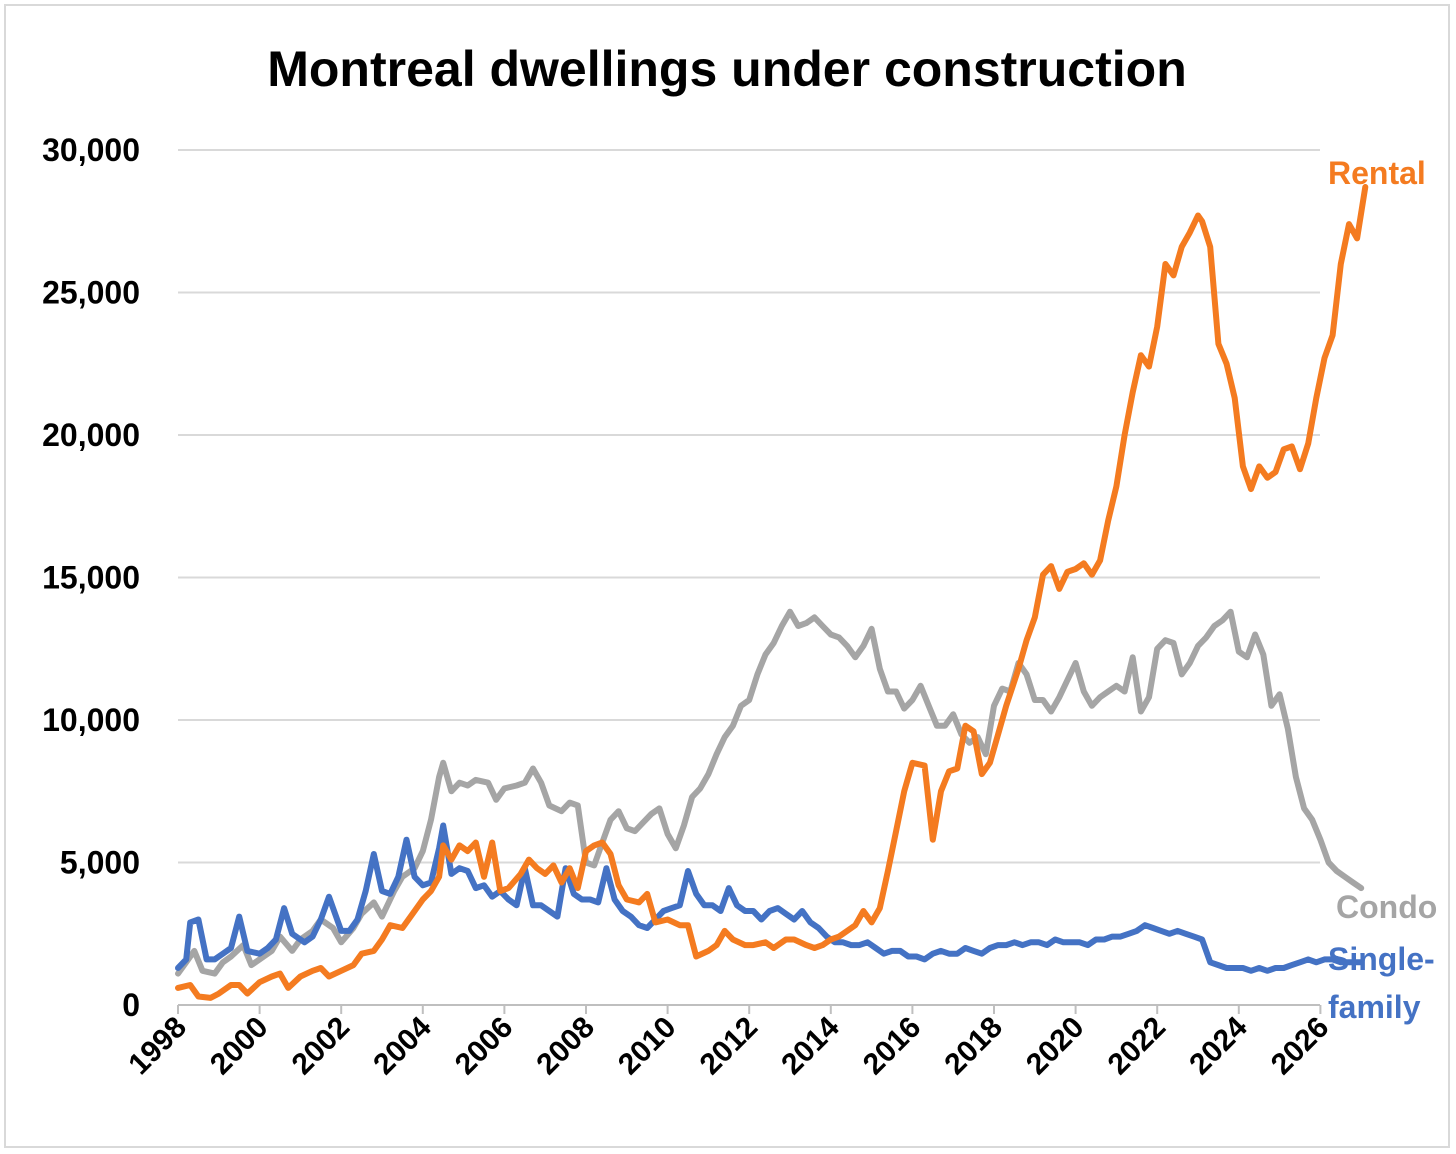  I want to click on y-tick-label: 30,000, so click(91, 150).